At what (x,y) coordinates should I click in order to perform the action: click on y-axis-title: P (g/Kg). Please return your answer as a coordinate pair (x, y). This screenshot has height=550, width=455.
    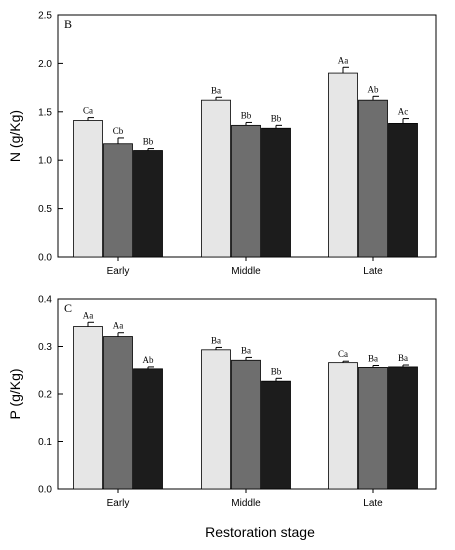
    Looking at the image, I should click on (15, 393).